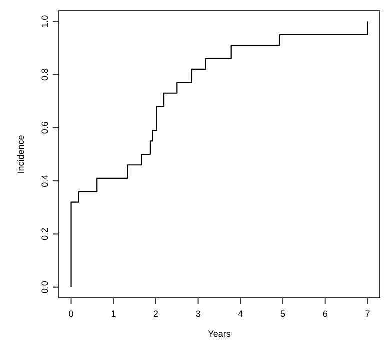 The height and width of the screenshot is (346, 392). I want to click on y-tick-label: 0.8, so click(45, 75).